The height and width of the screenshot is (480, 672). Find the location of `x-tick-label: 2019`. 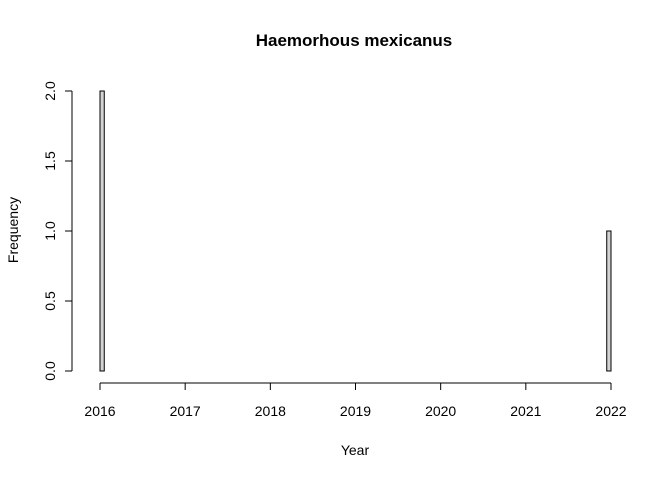

x-tick-label: 2019 is located at coordinates (355, 411).